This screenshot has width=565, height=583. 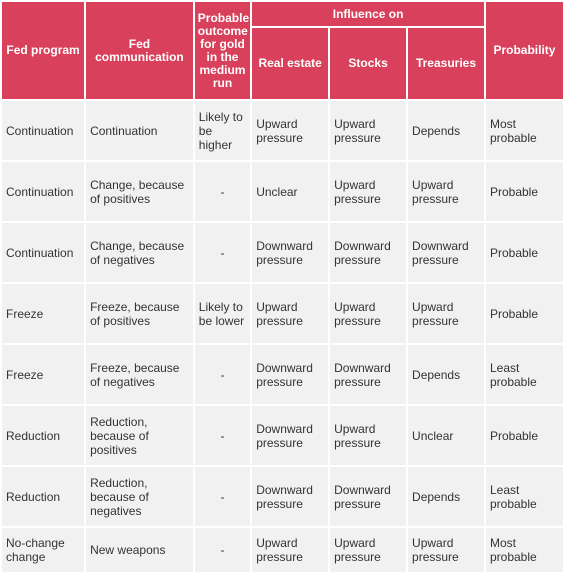 What do you see at coordinates (368, 14) in the screenshot?
I see `header-influence-on: Influence on` at bounding box center [368, 14].